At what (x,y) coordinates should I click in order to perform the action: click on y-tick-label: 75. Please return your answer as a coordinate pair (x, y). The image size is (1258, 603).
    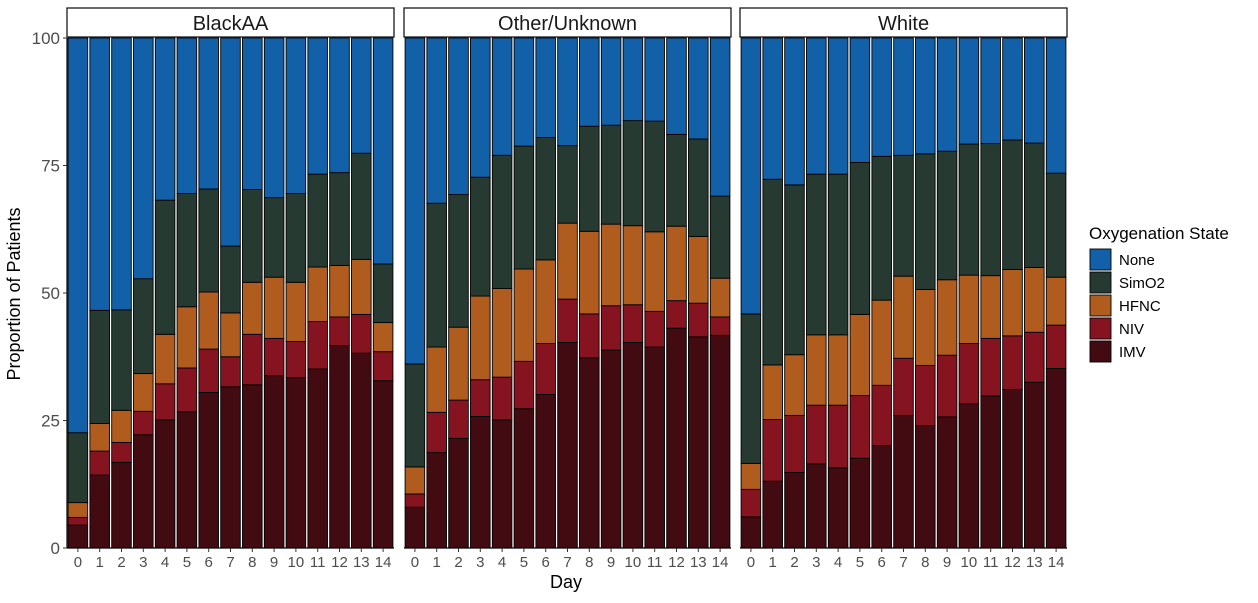
    Looking at the image, I should click on (50, 166).